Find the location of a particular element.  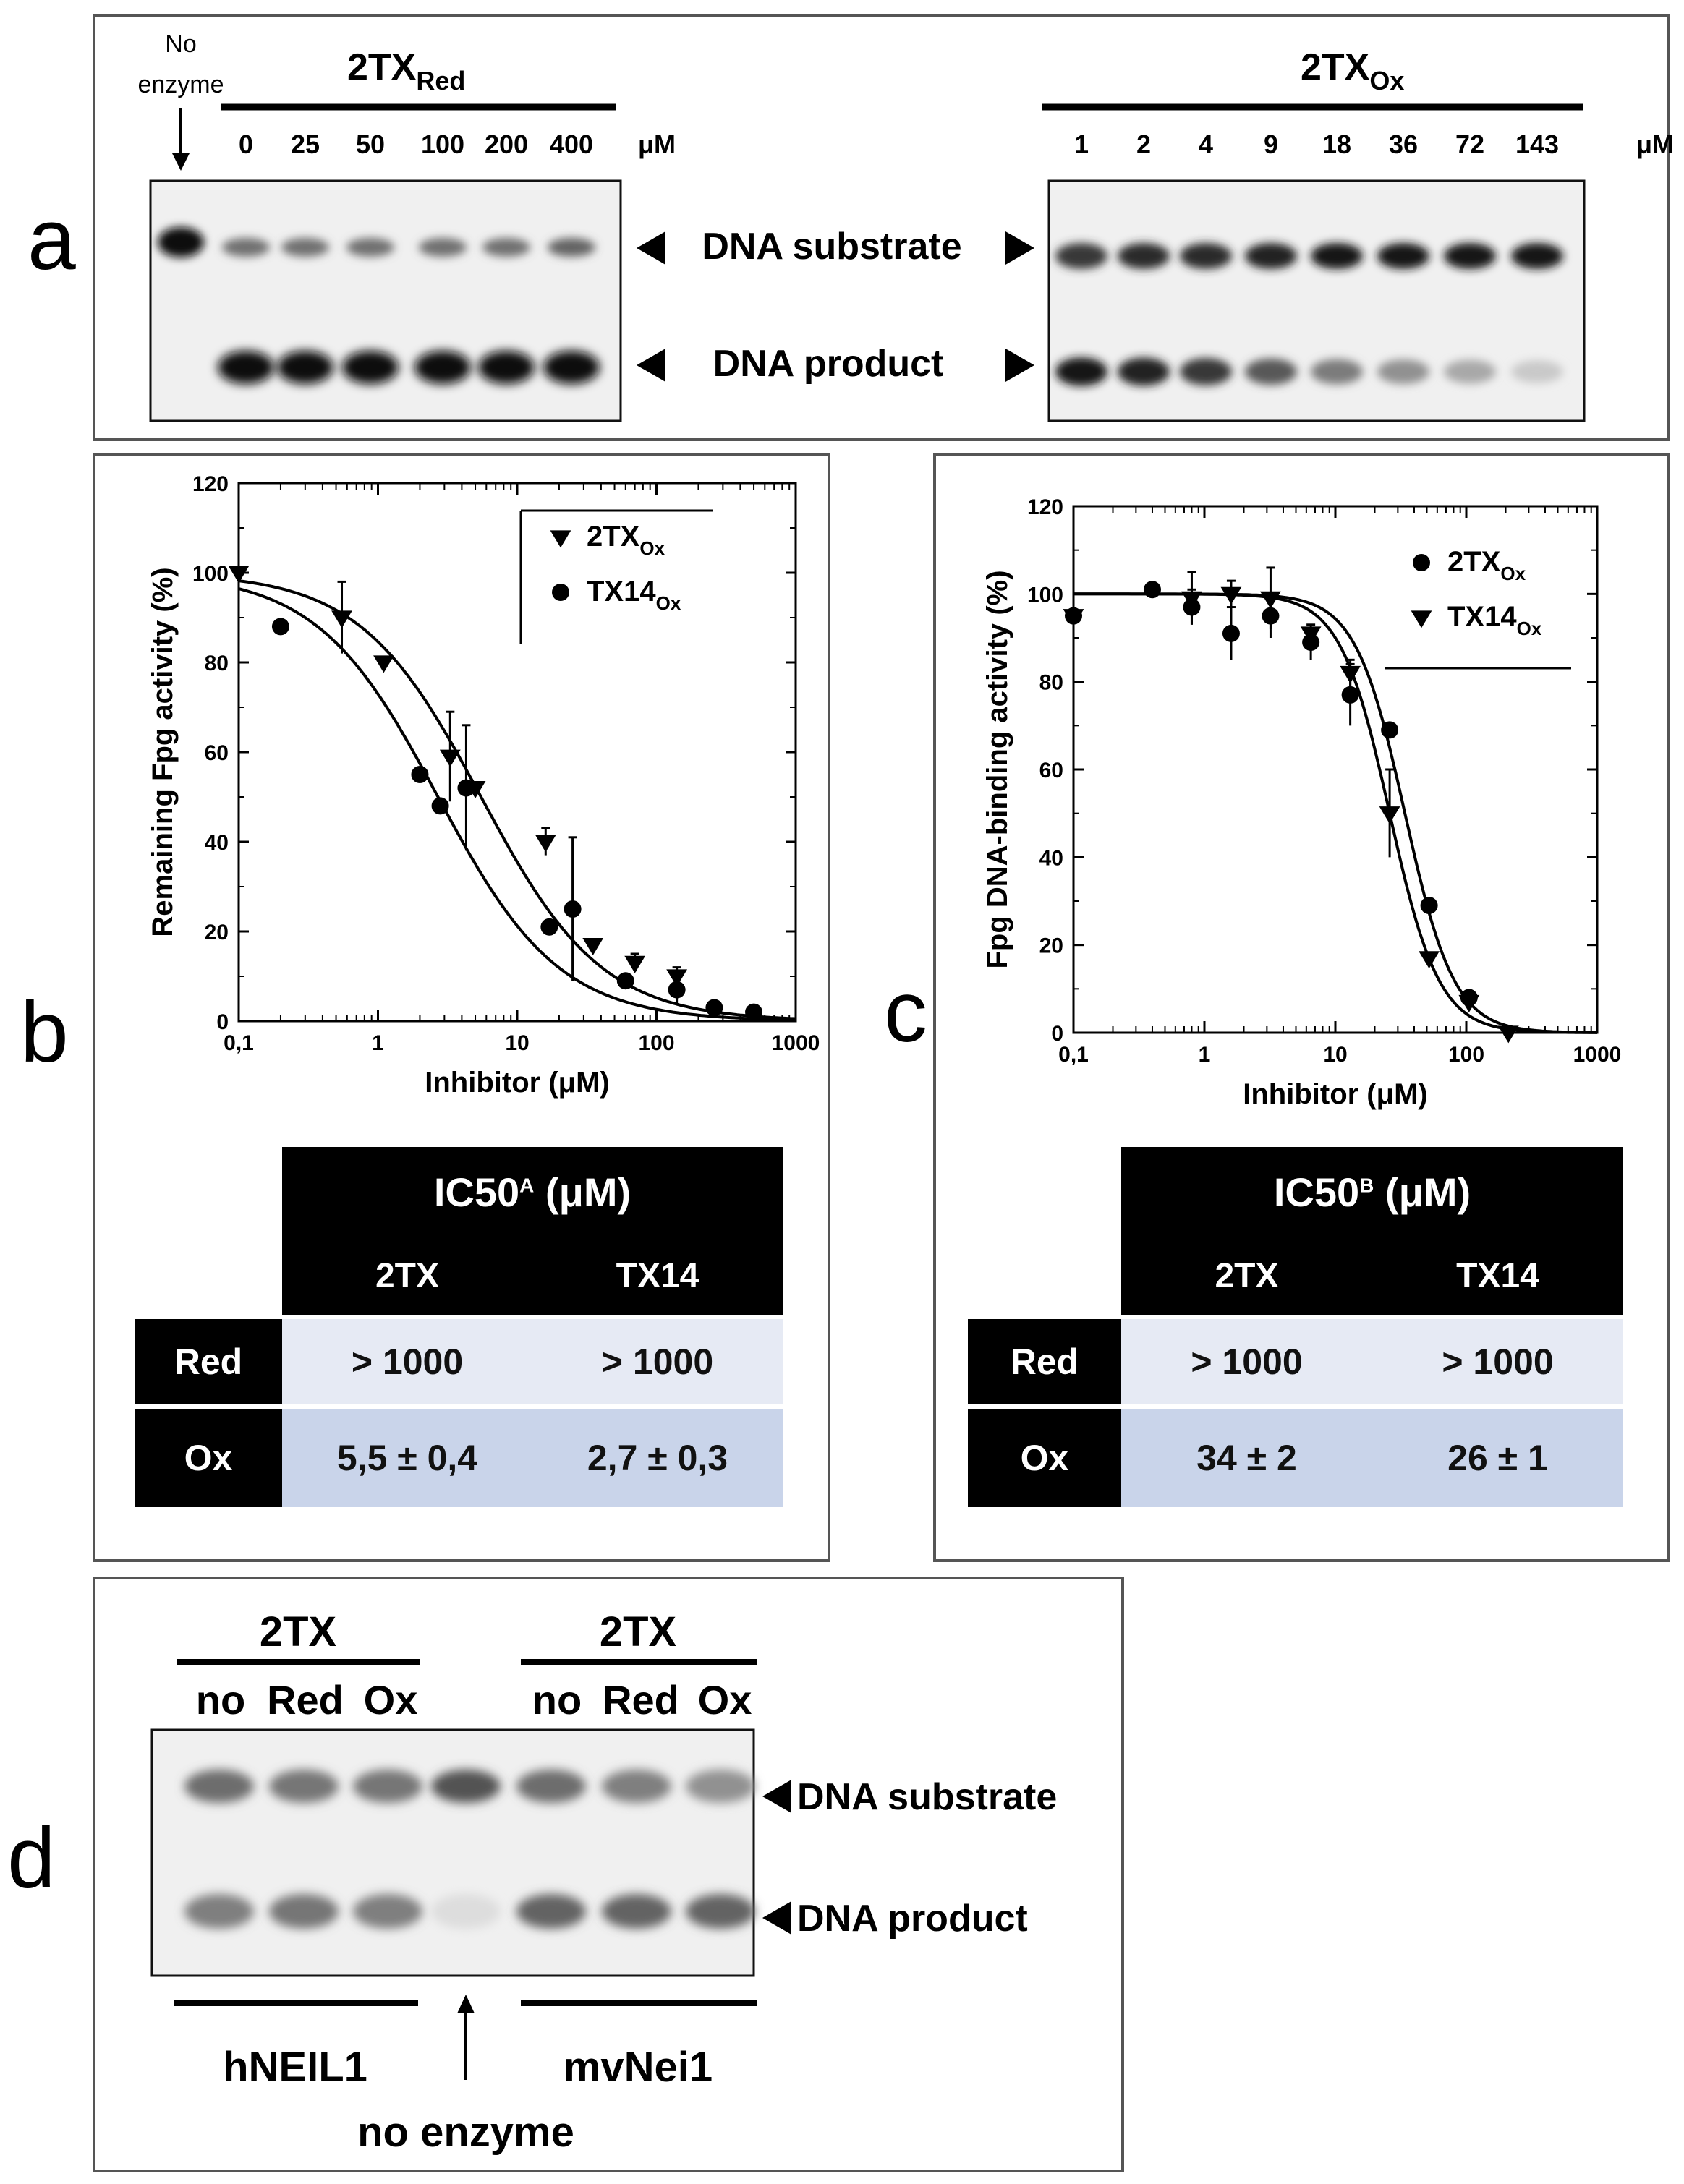

ox-conc-label: 9 is located at coordinates (1271, 144).